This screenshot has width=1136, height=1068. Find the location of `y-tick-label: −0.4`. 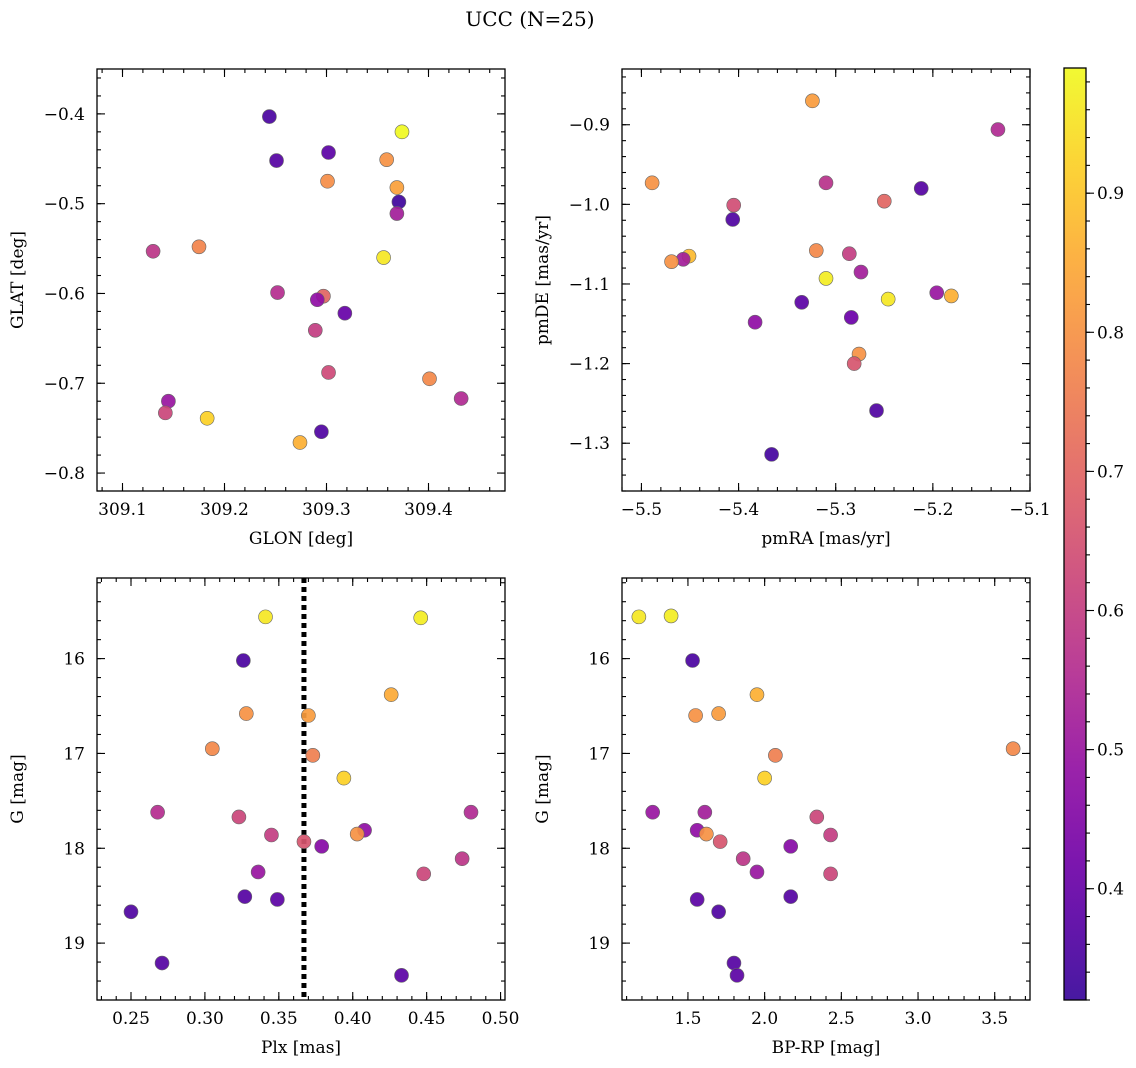

y-tick-label: −0.4 is located at coordinates (64, 115).